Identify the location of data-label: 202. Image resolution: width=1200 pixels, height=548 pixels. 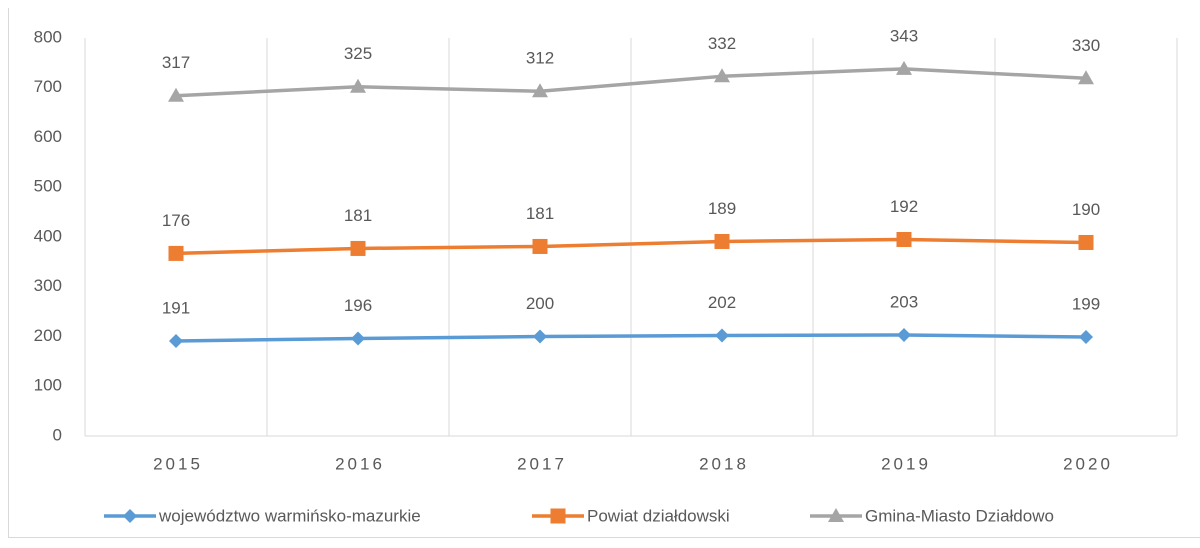
(722, 302).